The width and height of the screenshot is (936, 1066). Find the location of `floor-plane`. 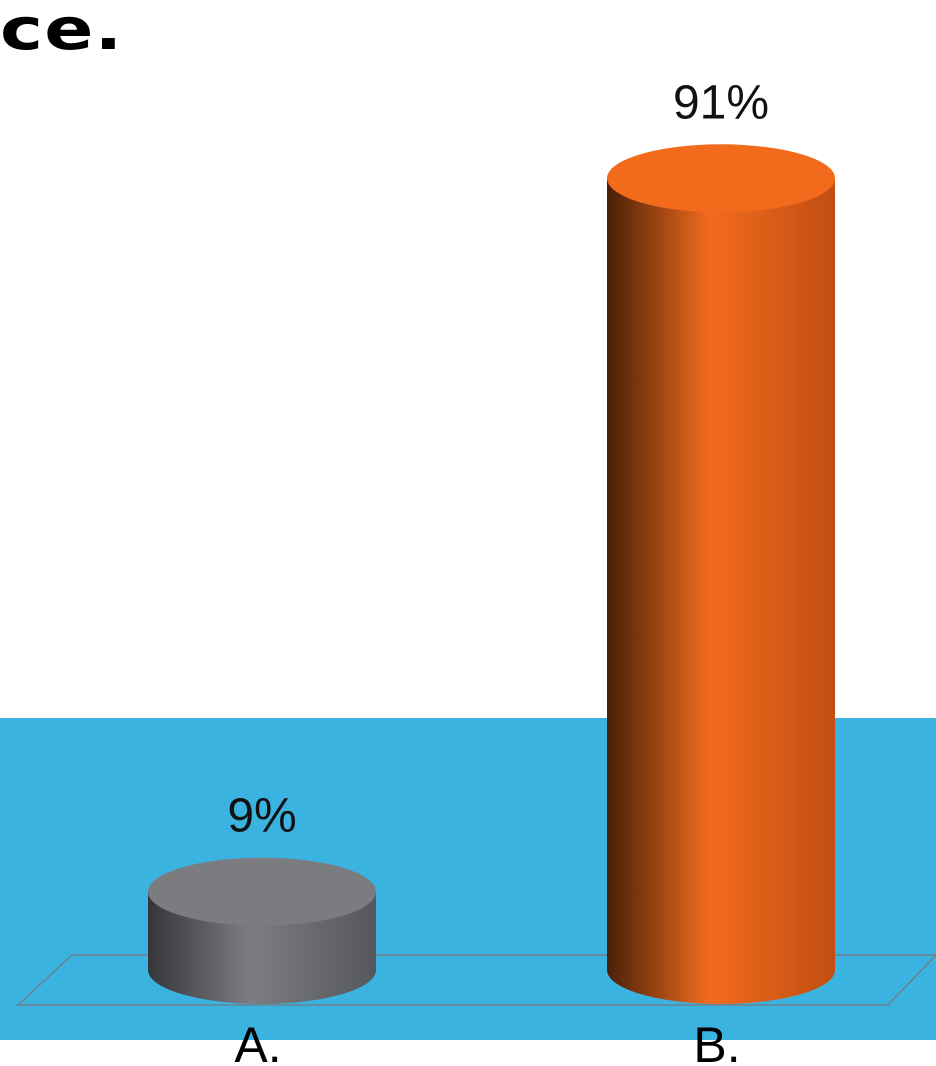

floor-plane is located at coordinates (476, 980).